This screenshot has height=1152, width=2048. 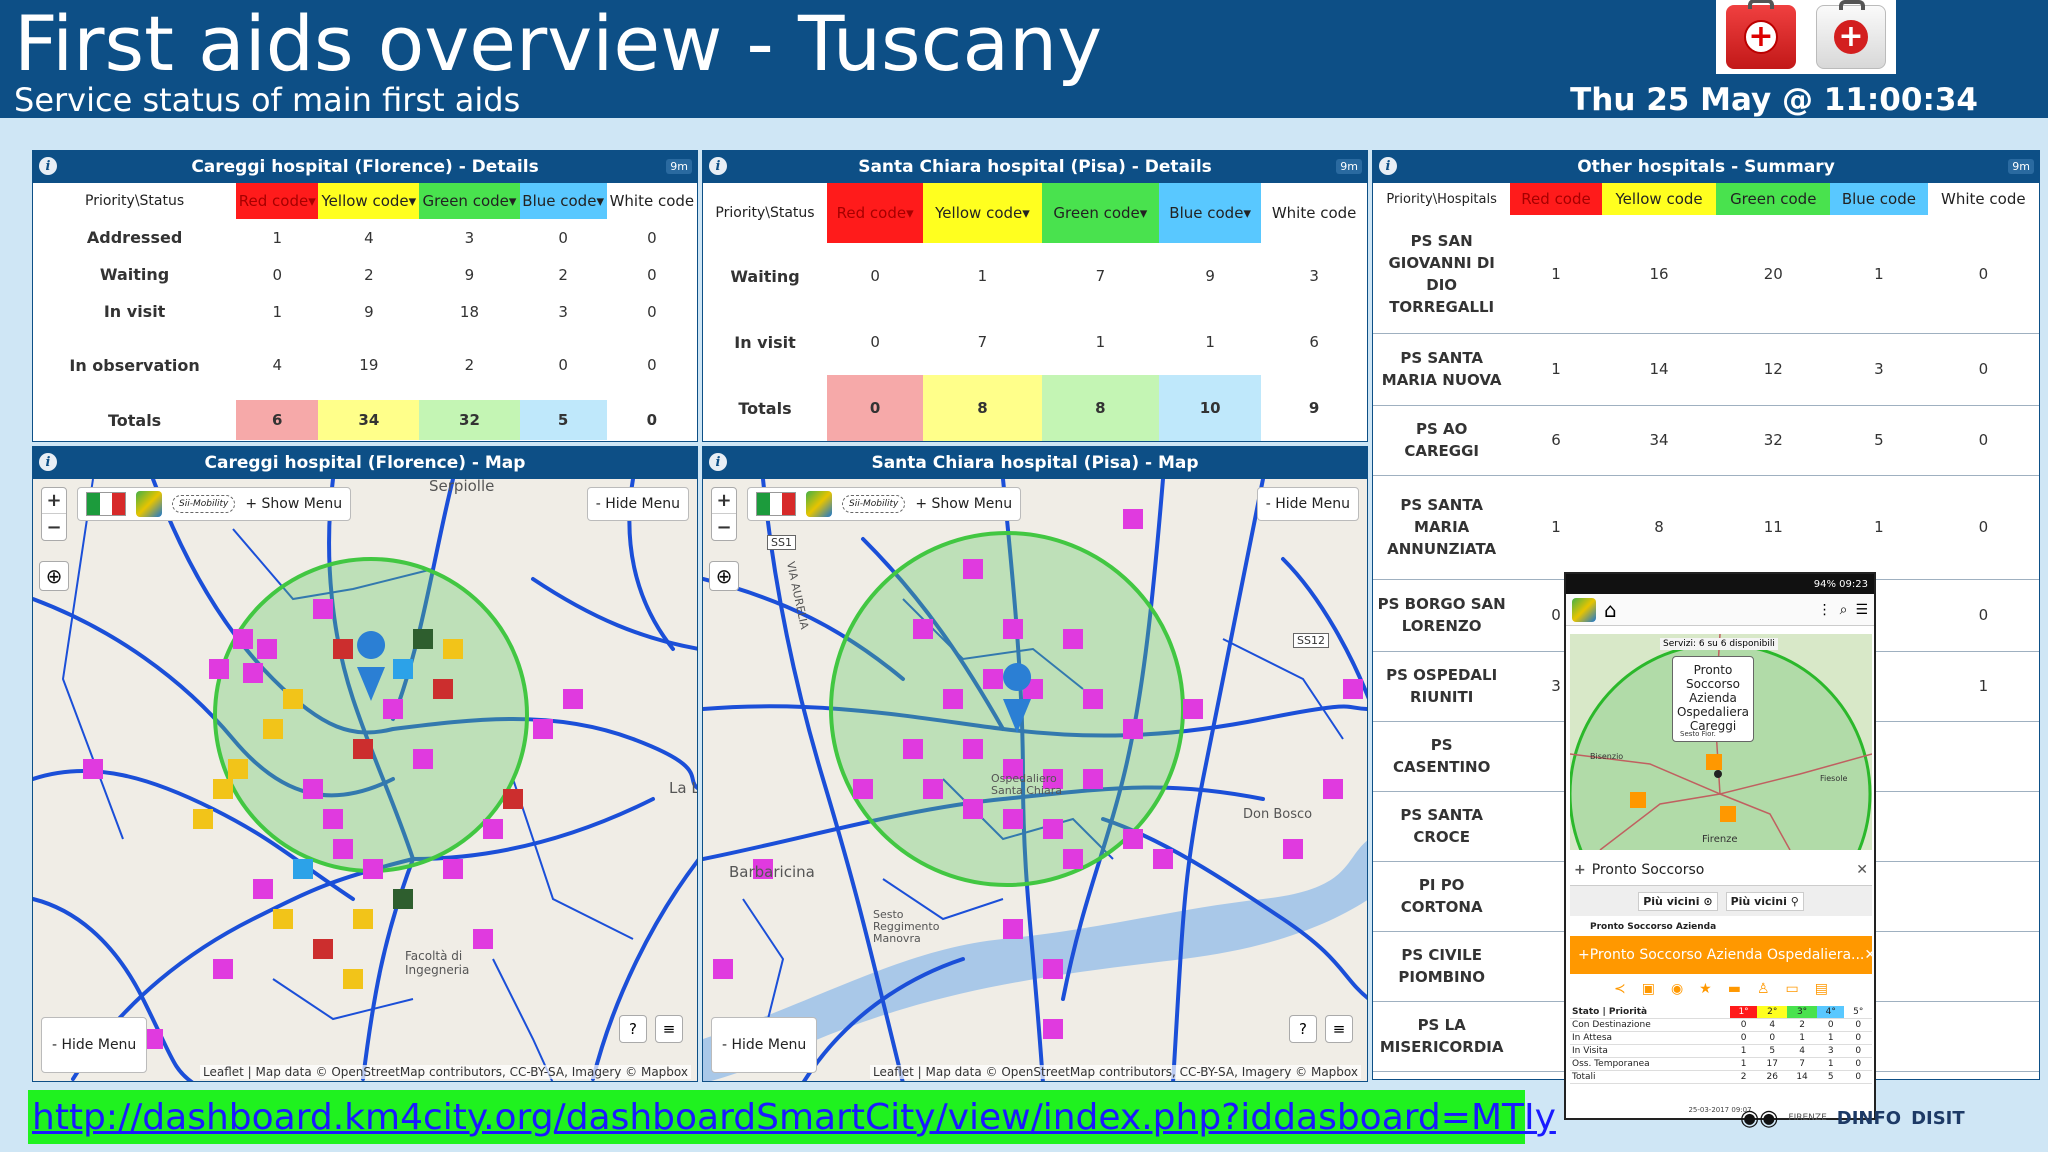 What do you see at coordinates (267, 100) in the screenshot?
I see `dashboard-subtitle: Service status of main first aids` at bounding box center [267, 100].